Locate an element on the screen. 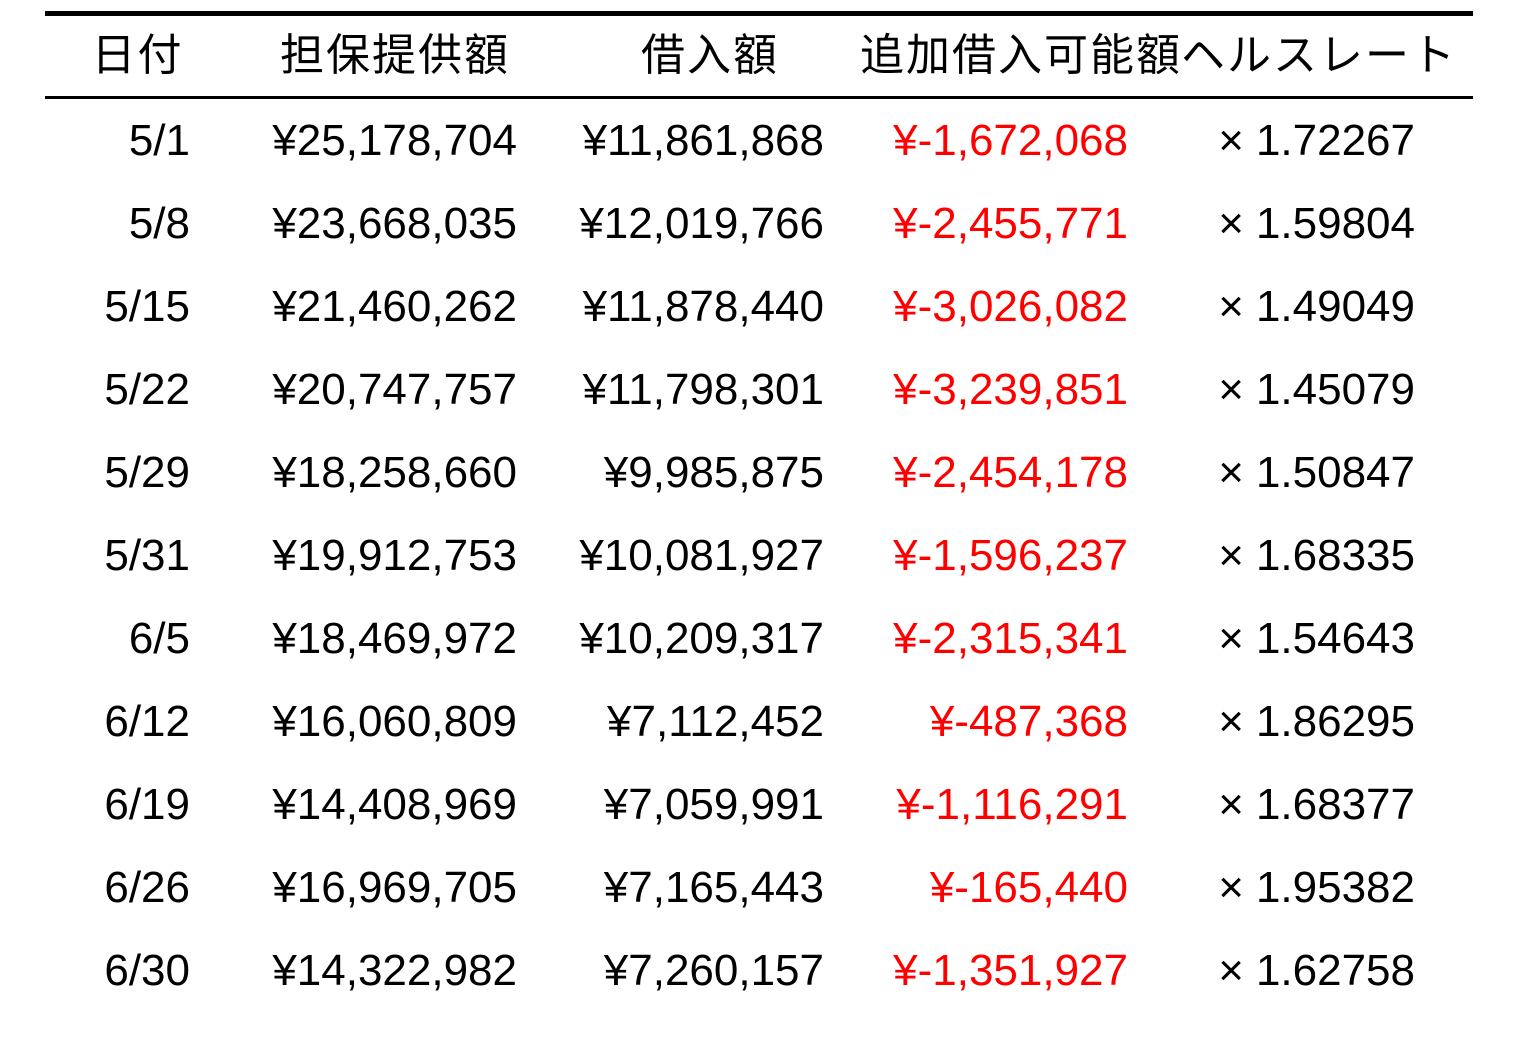  header-row: 日付 担保提供額 借入額 追加借入可能額 ヘルスレート is located at coordinates (759, 56).